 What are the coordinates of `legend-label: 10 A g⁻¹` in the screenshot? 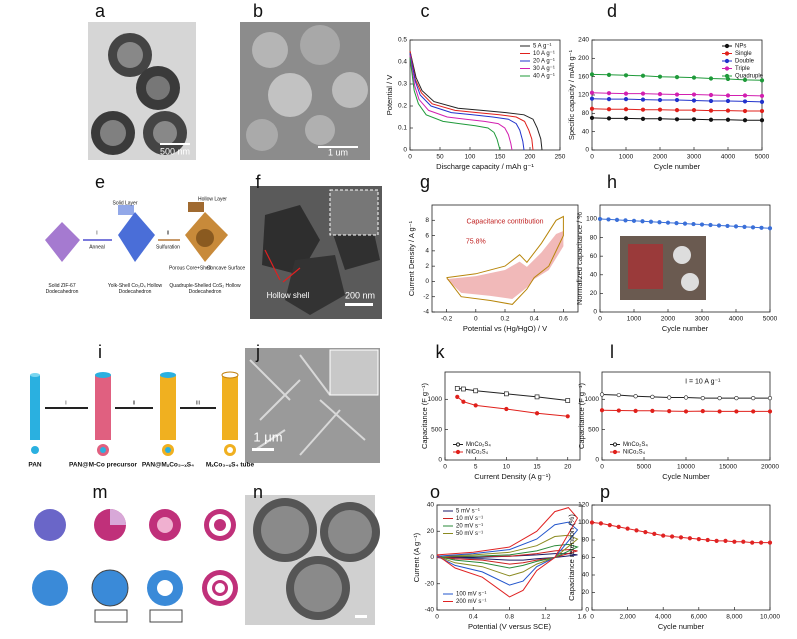 It's located at (544, 54).